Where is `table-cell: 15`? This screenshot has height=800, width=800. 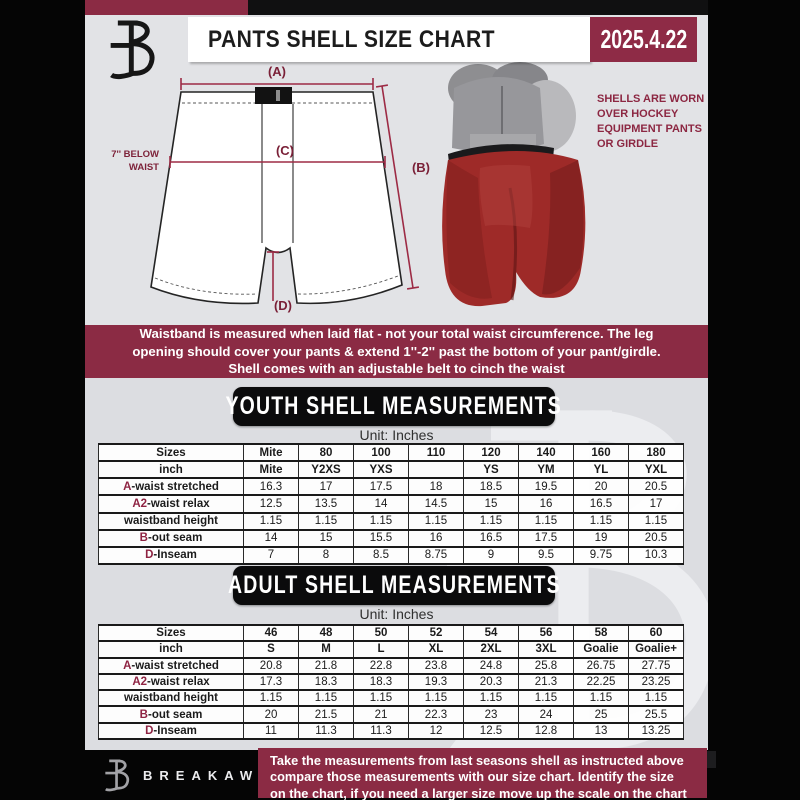
table-cell: 15 is located at coordinates (326, 538).